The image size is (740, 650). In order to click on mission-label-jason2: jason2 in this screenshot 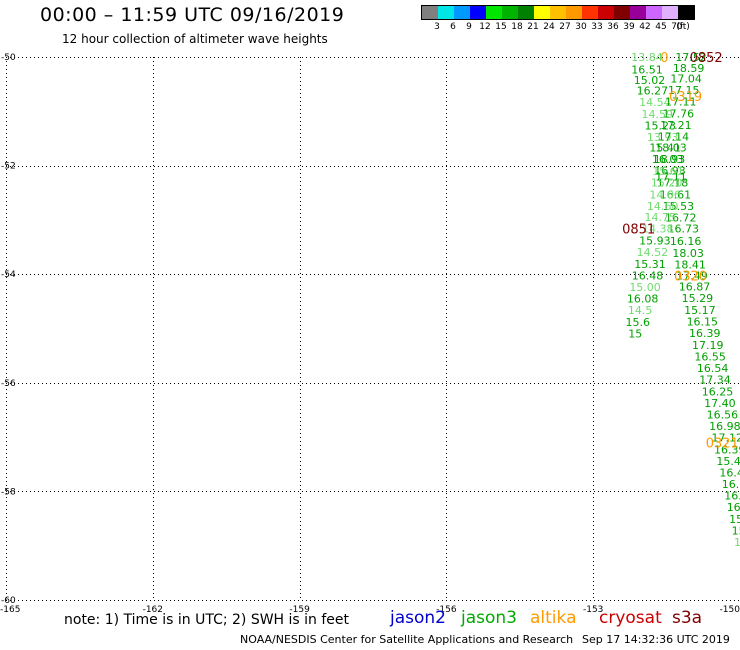, I will do `click(418, 618)`.